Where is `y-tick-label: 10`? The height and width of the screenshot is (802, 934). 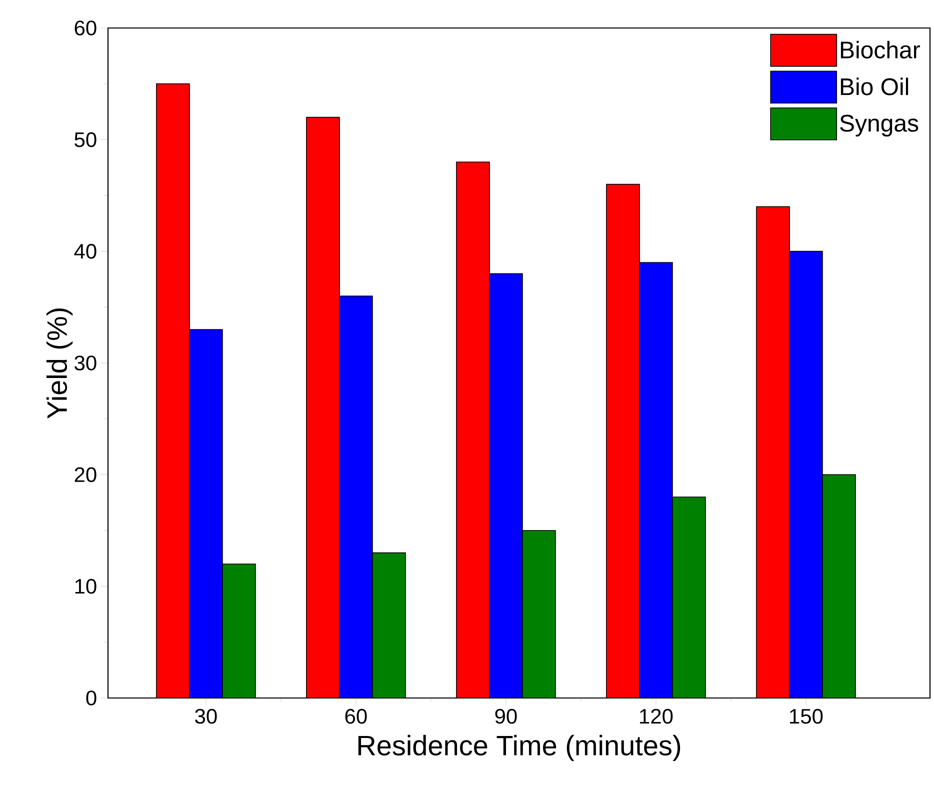 y-tick-label: 10 is located at coordinates (85, 586).